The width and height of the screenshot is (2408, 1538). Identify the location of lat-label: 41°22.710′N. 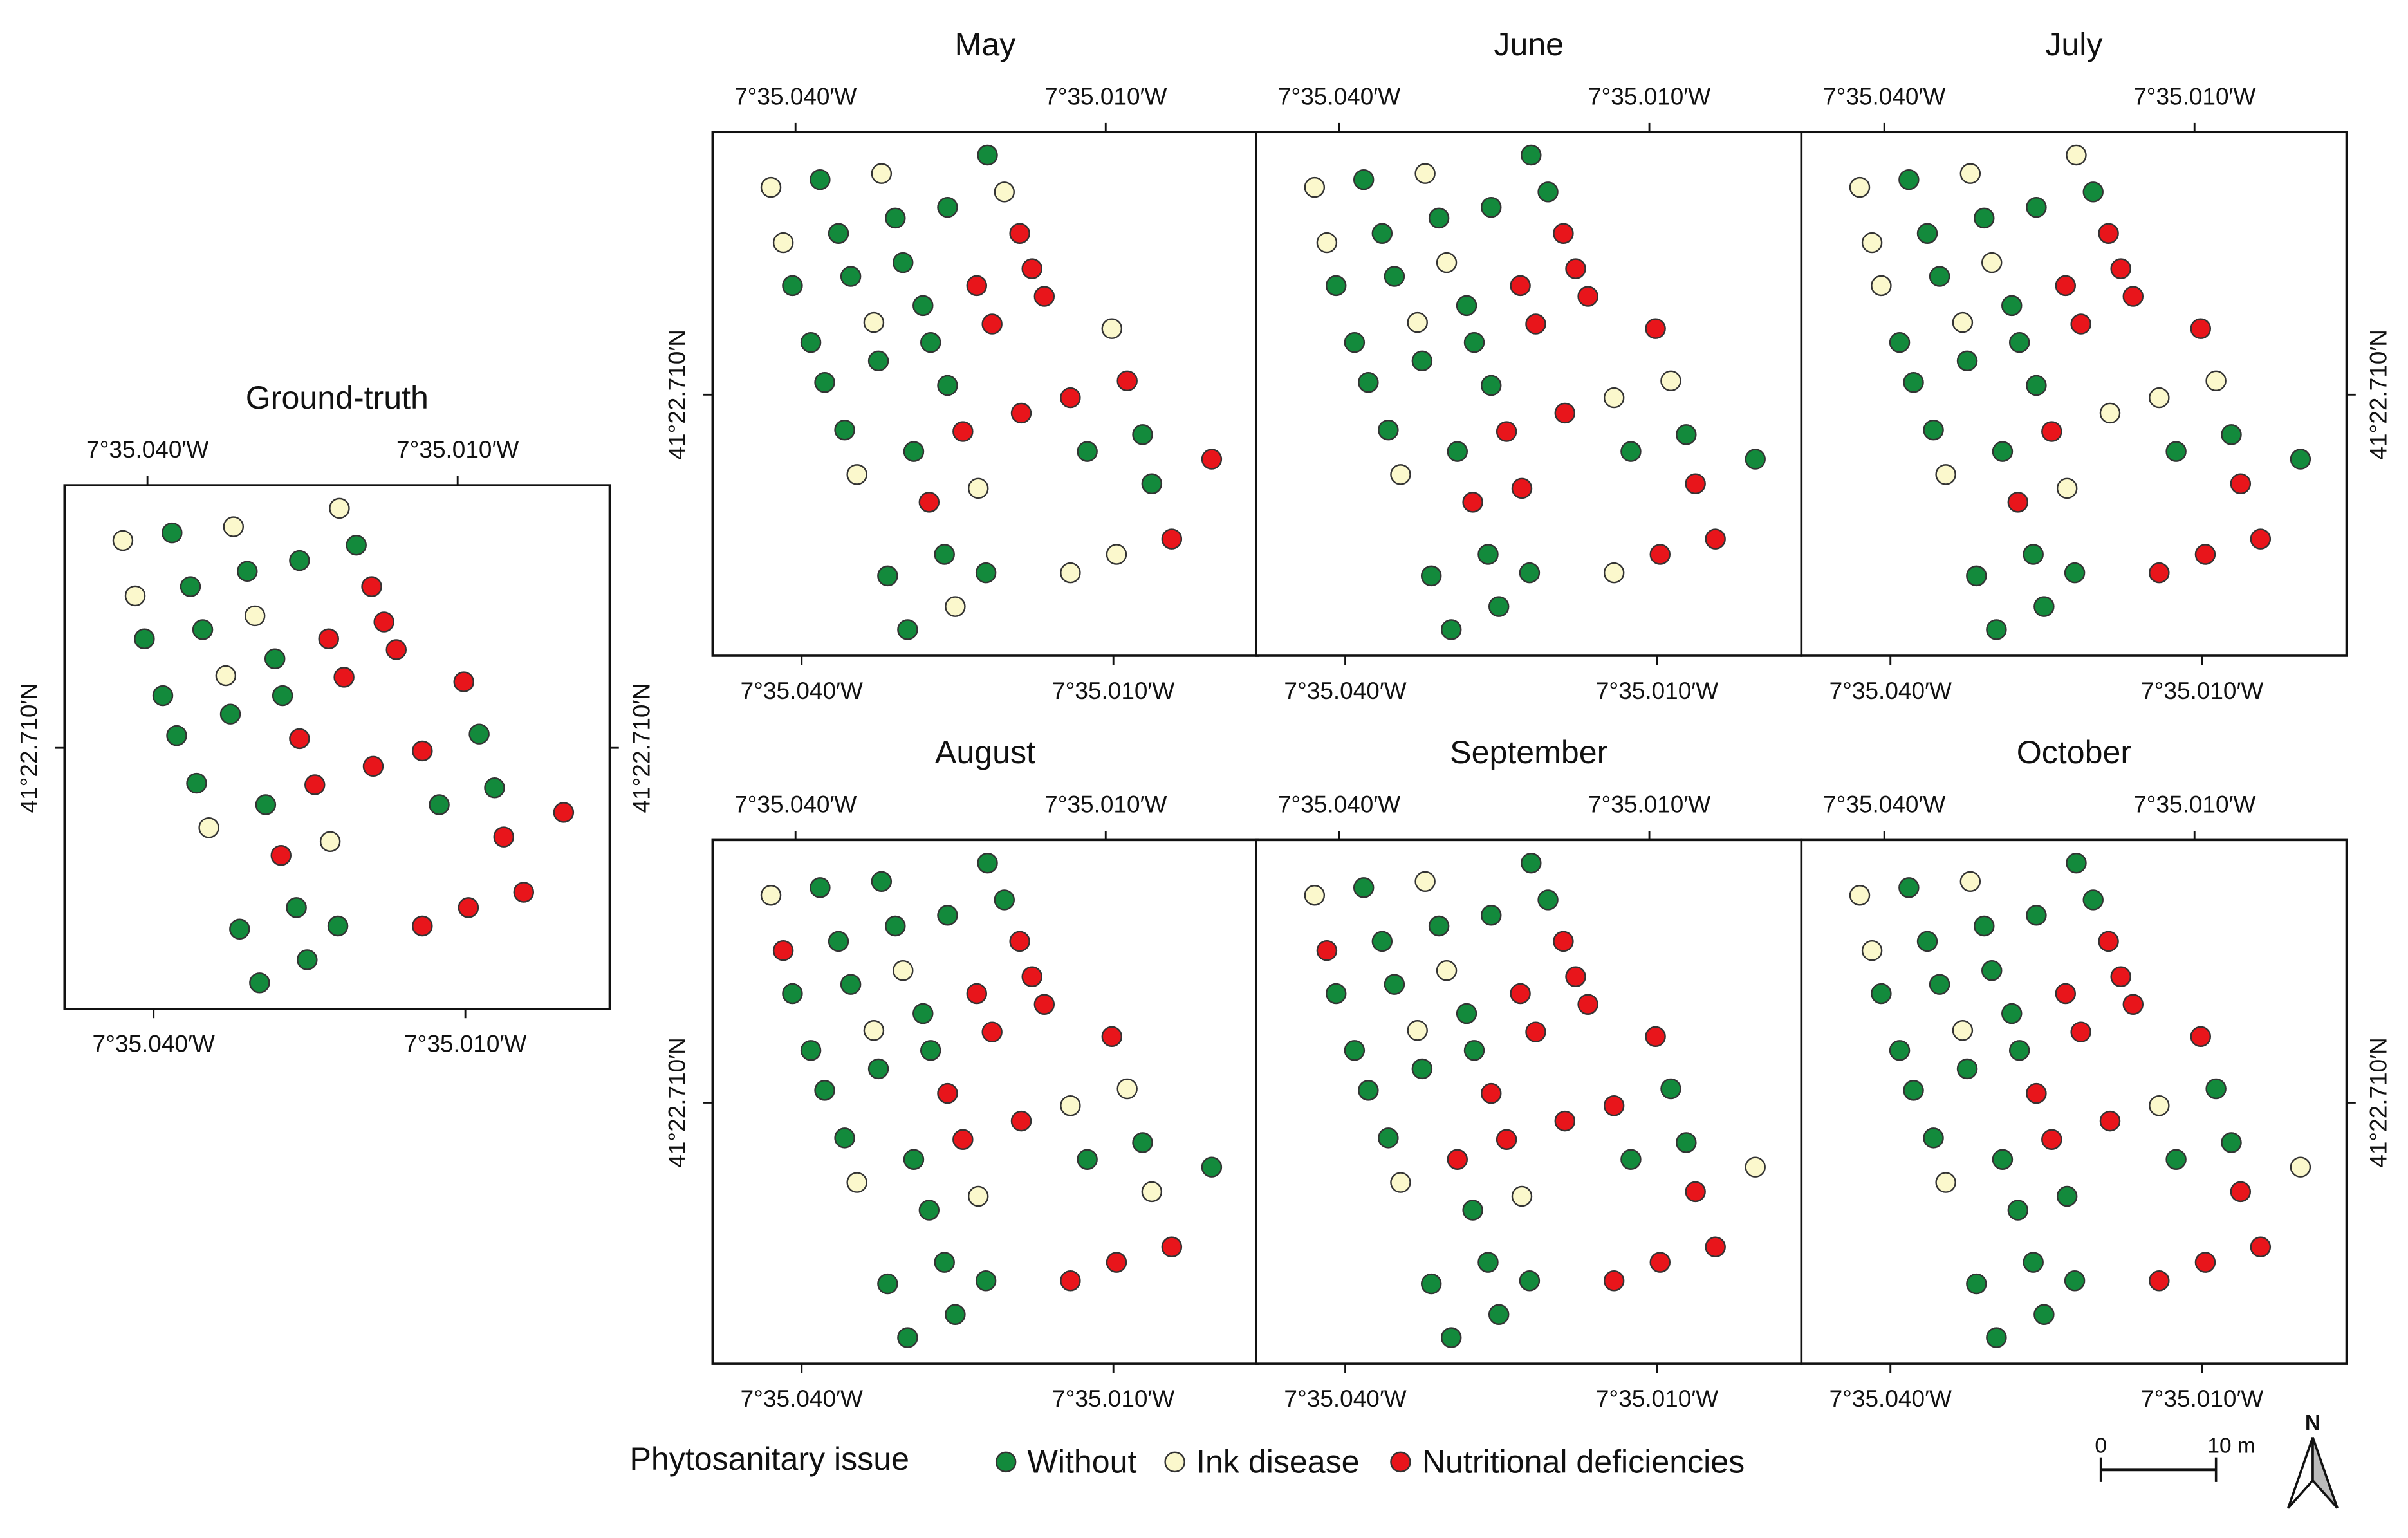
(2379, 394).